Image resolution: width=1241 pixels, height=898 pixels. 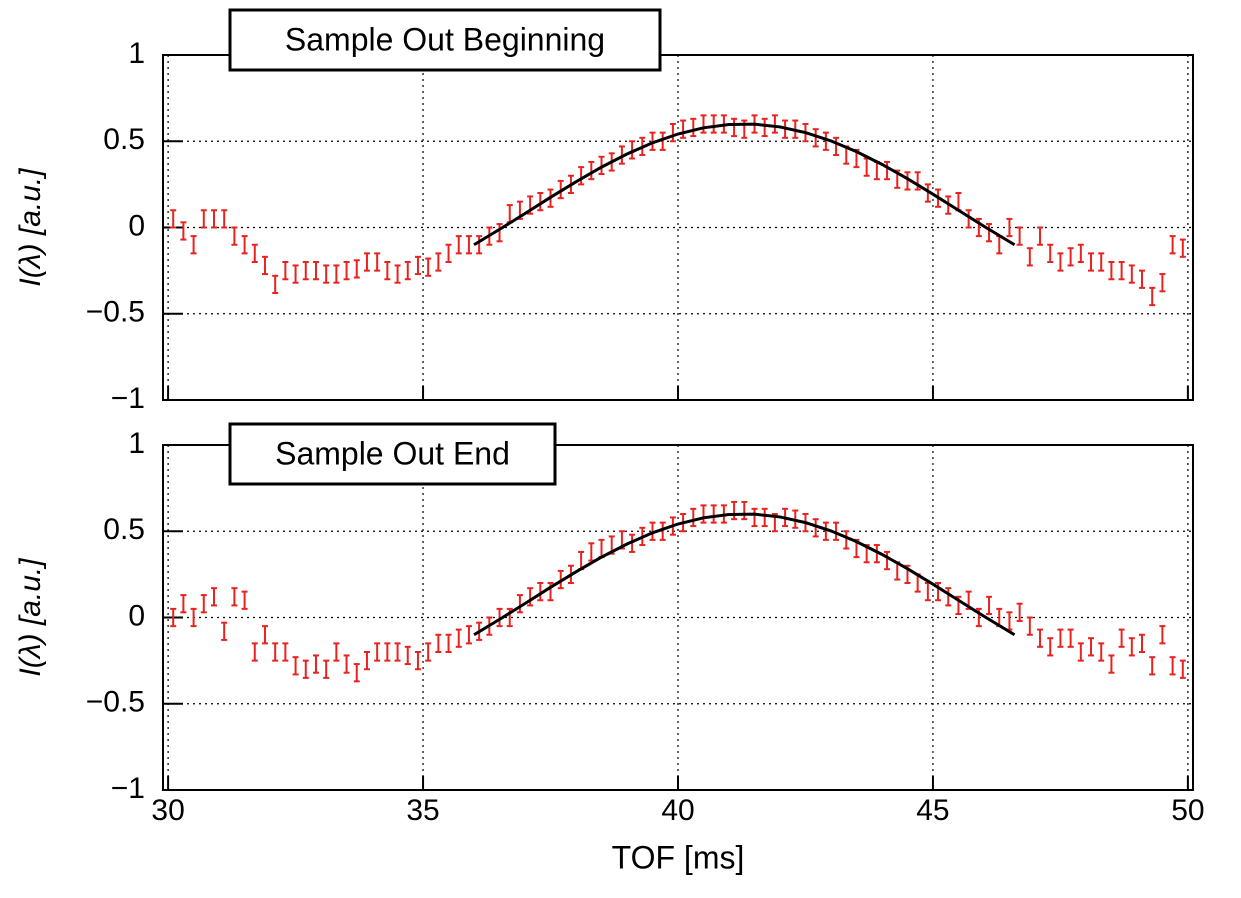 What do you see at coordinates (932, 810) in the screenshot?
I see `x-tick-label: 45` at bounding box center [932, 810].